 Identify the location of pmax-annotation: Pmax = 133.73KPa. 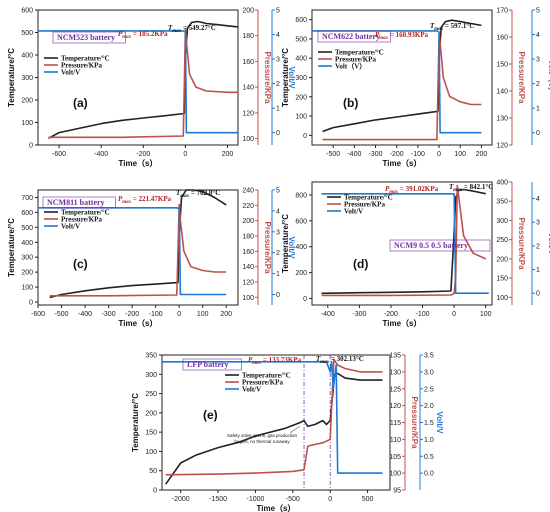
(275, 361).